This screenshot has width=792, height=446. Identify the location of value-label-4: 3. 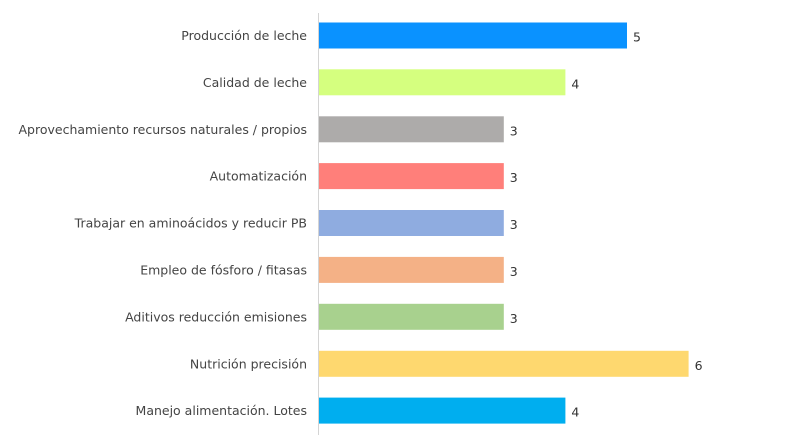
(514, 177).